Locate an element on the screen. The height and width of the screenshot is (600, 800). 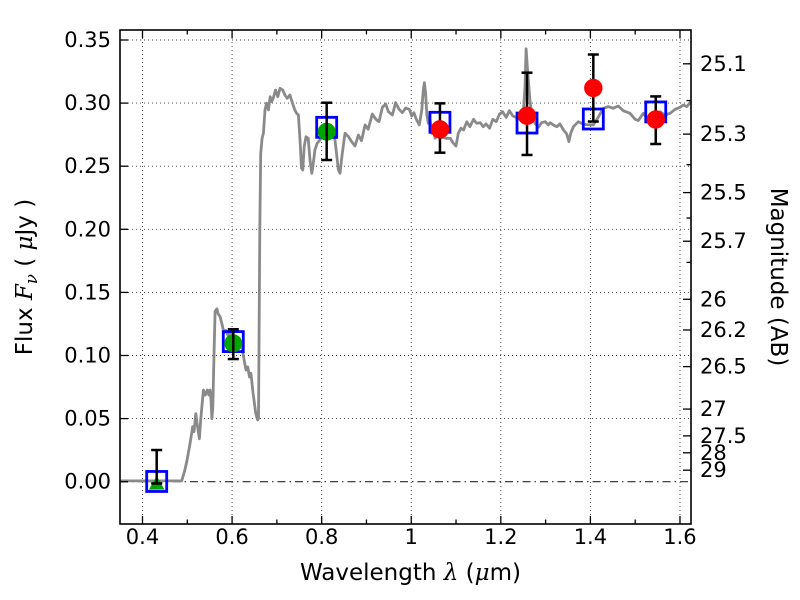
x-tick-label: 1.6 is located at coordinates (679, 537).